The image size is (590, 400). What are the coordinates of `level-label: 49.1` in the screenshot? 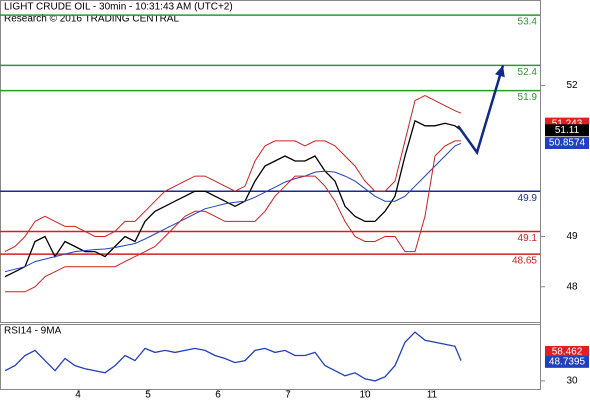 It's located at (528, 238).